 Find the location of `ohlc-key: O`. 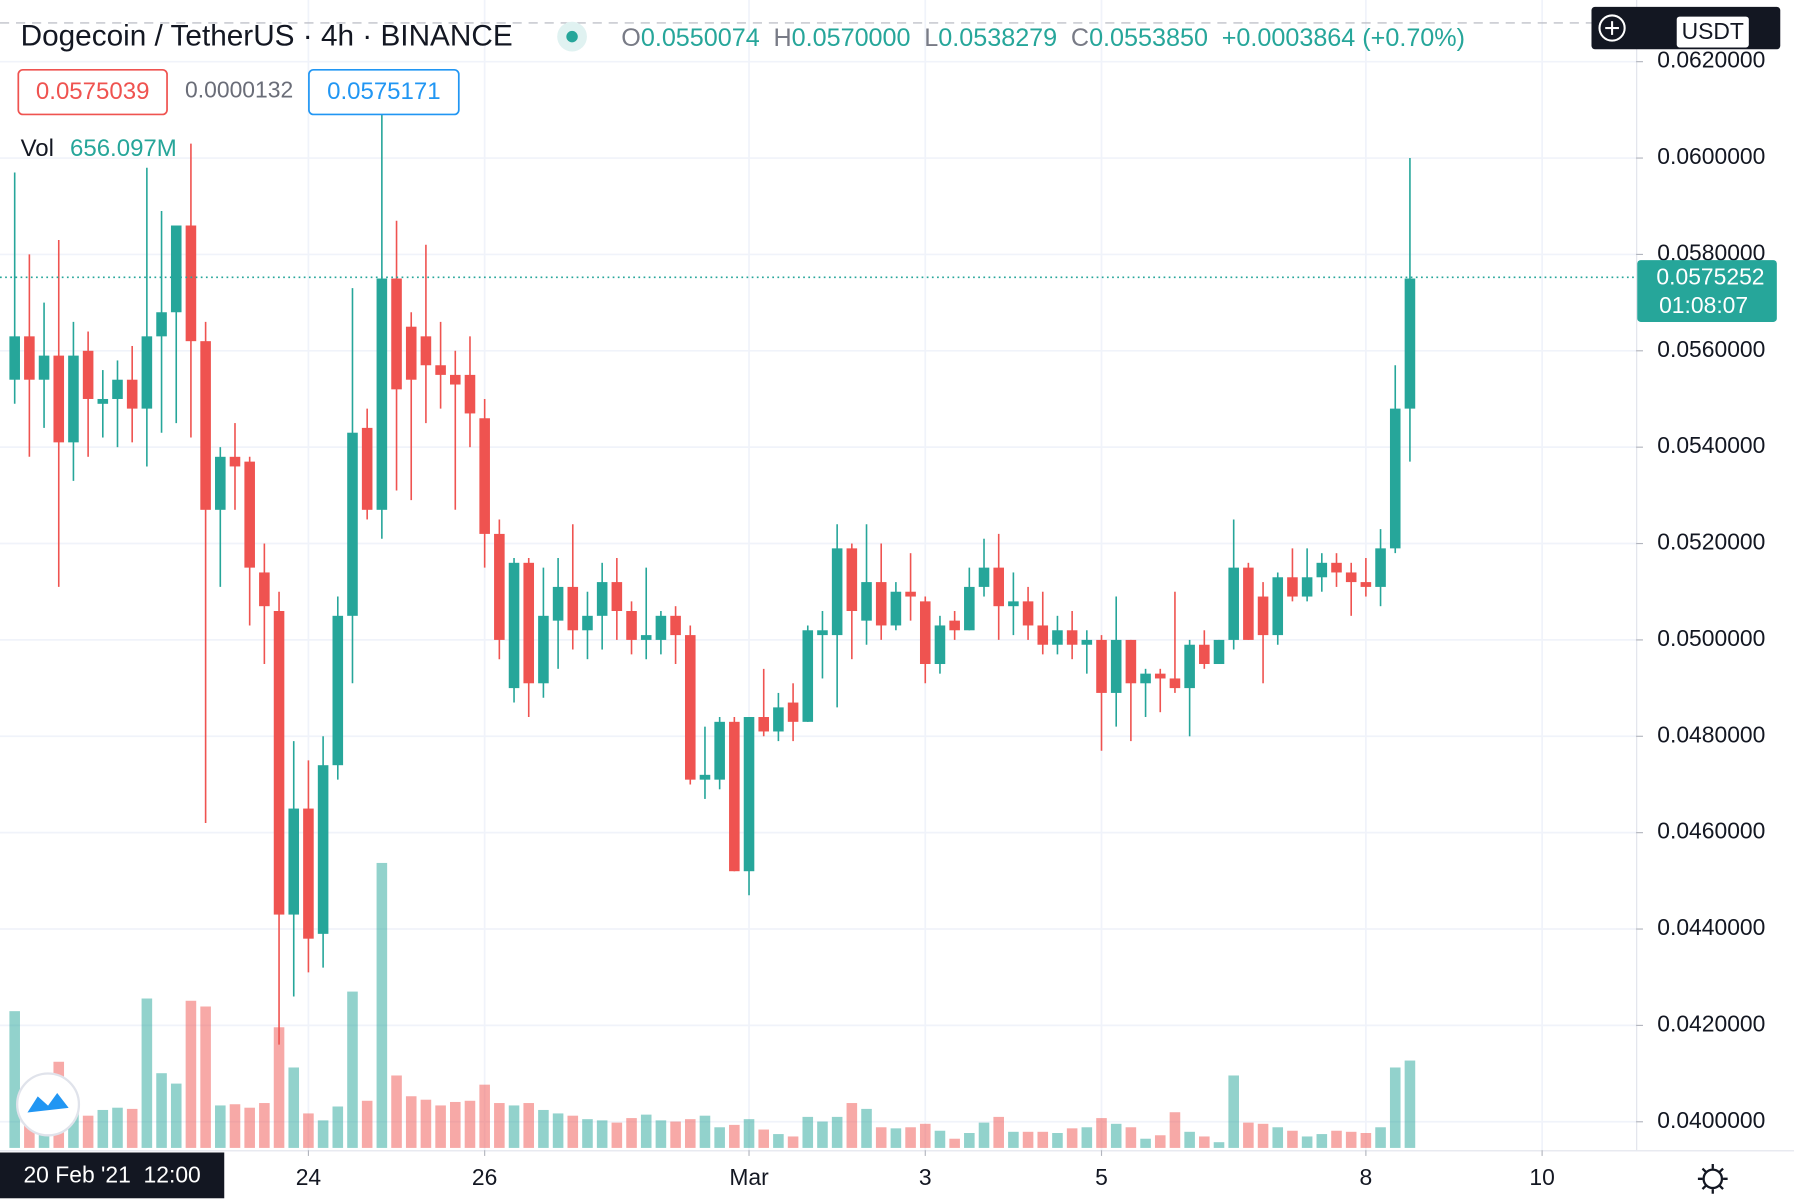

ohlc-key: O is located at coordinates (631, 38).